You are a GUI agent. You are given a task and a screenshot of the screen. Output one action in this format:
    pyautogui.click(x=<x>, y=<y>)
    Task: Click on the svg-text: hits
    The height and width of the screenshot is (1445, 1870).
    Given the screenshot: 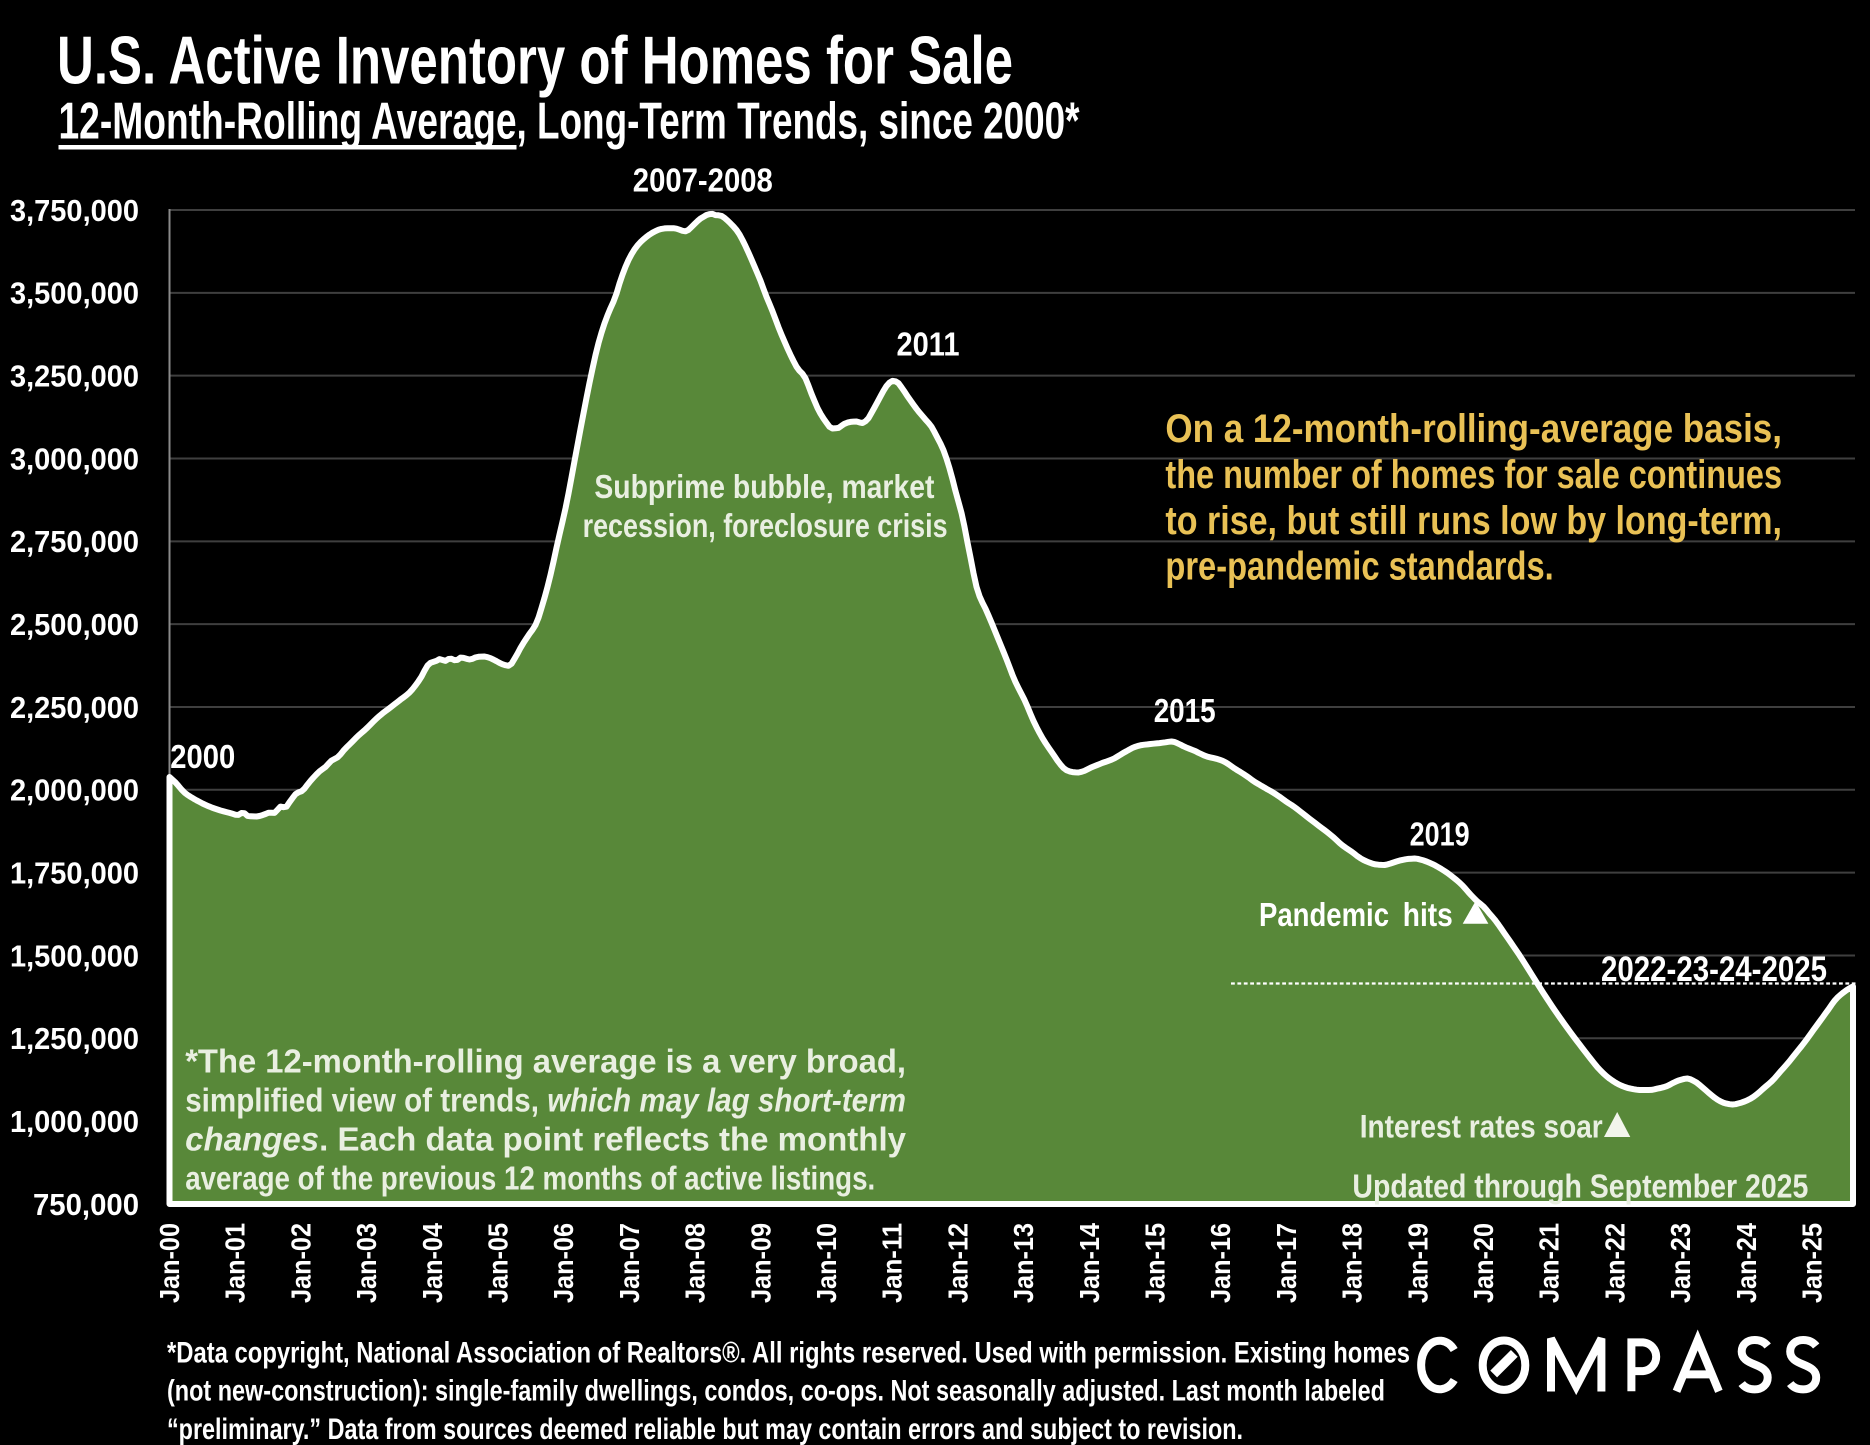 What is the action you would take?
    pyautogui.click(x=1428, y=914)
    